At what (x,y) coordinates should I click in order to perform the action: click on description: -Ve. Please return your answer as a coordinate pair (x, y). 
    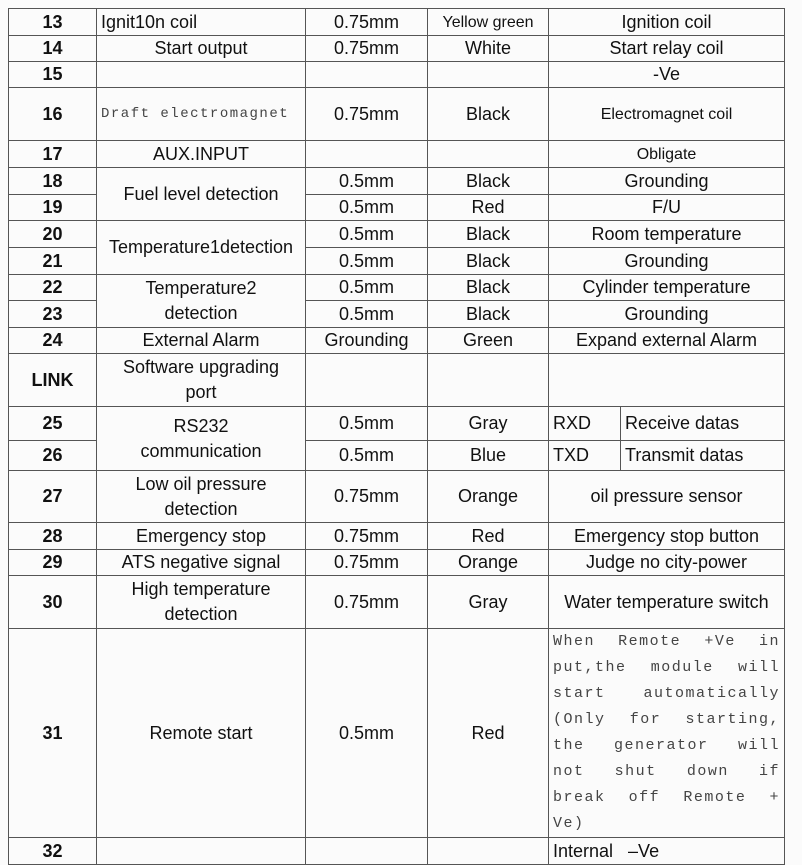
    Looking at the image, I should click on (666, 74).